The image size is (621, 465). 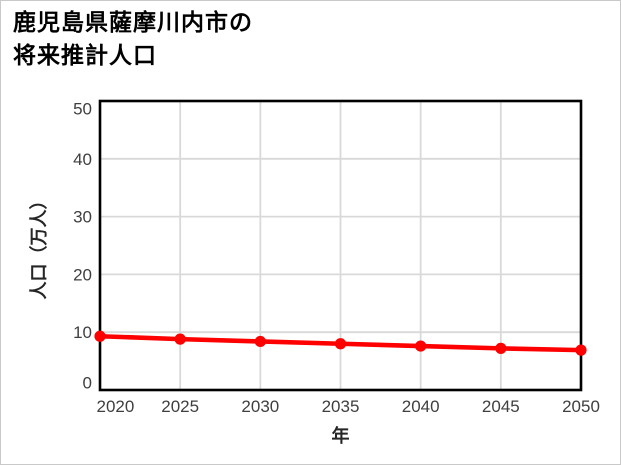 What do you see at coordinates (581, 406) in the screenshot?
I see `x-tick-label-2050: 2050` at bounding box center [581, 406].